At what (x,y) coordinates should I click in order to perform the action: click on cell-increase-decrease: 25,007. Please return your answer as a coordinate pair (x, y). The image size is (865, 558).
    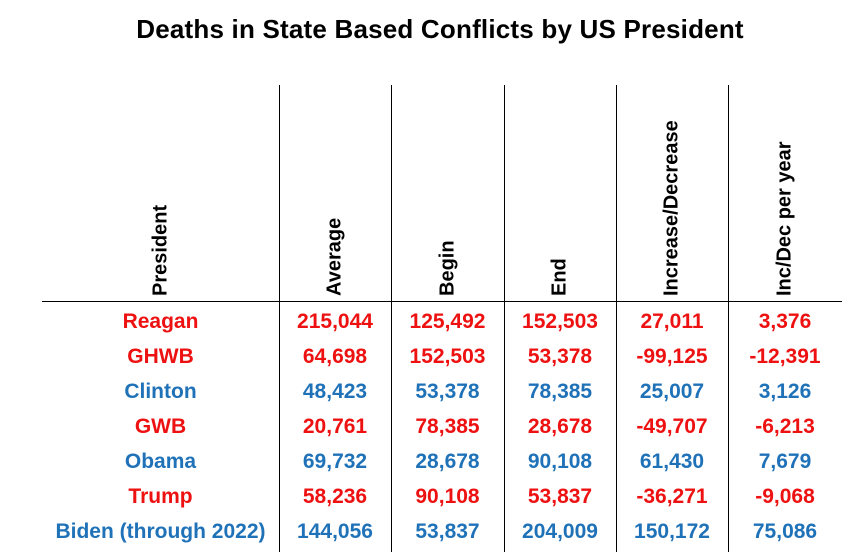
    Looking at the image, I should click on (672, 391).